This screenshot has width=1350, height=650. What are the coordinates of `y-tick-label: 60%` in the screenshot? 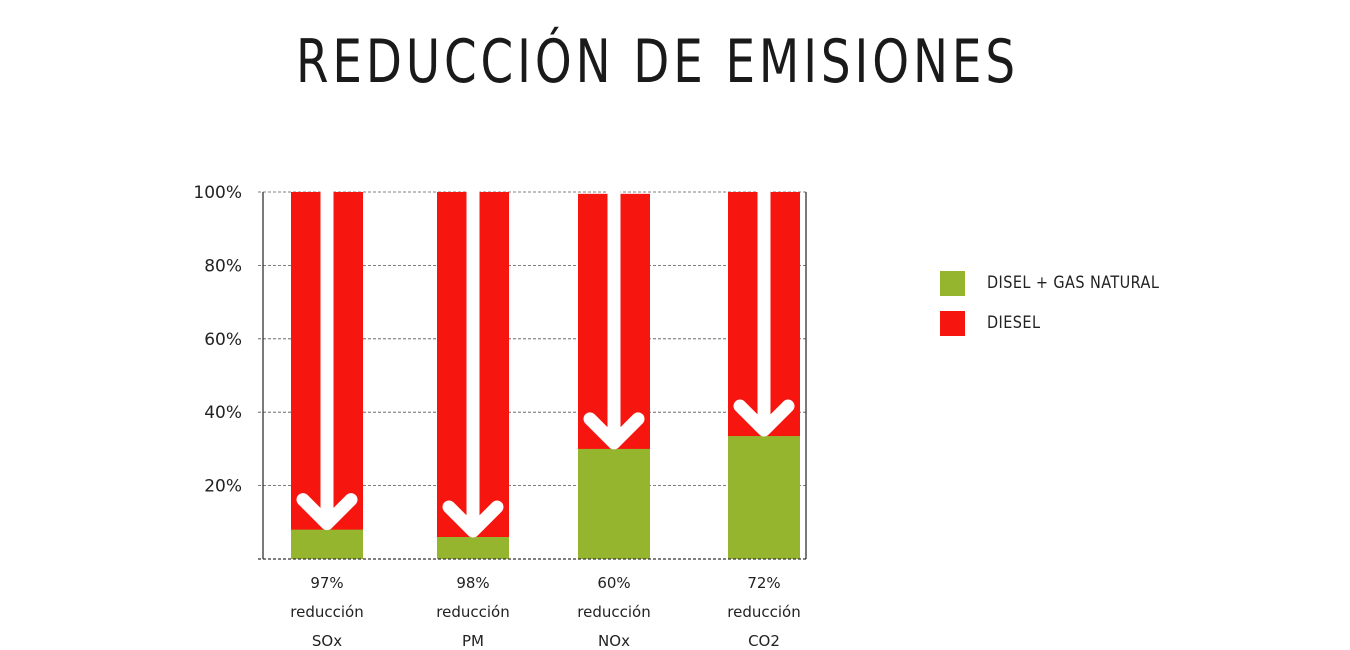 It's located at (223, 340).